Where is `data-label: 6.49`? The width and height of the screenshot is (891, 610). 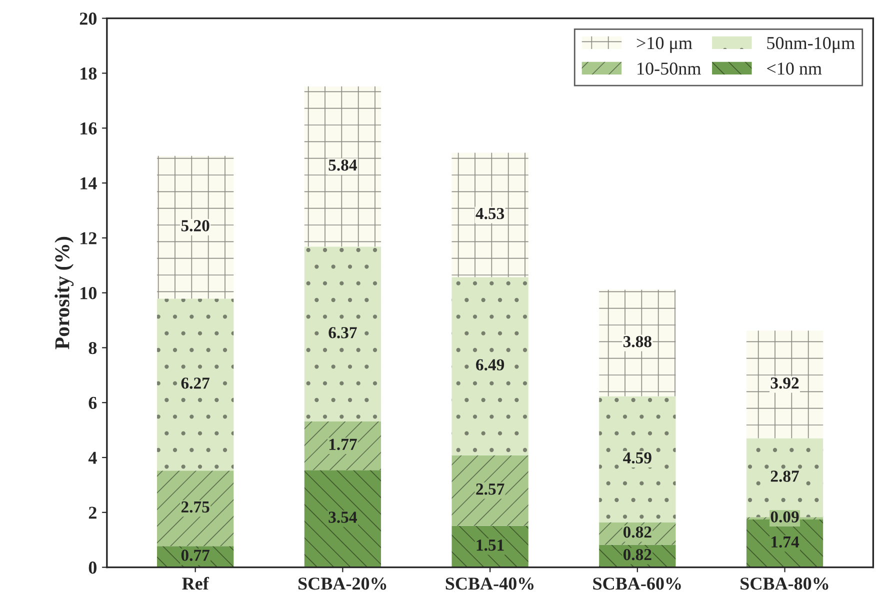 data-label: 6.49 is located at coordinates (490, 364).